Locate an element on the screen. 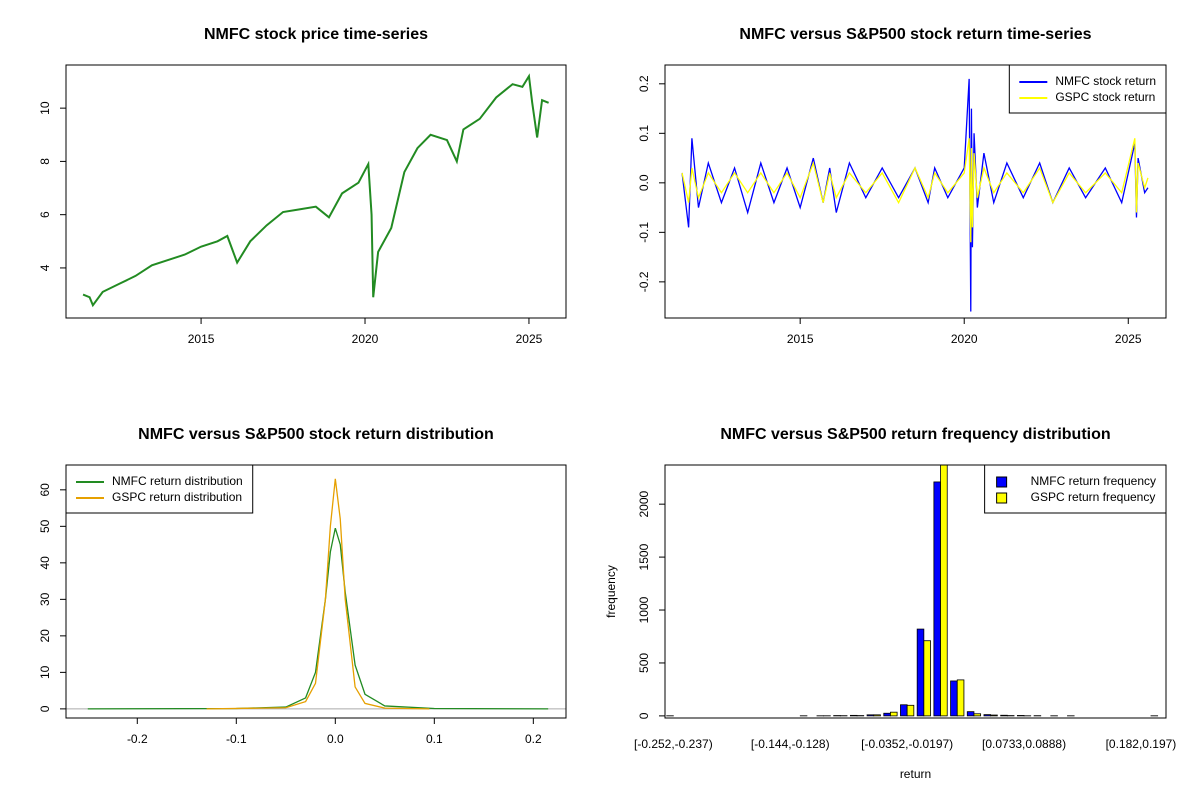 This screenshot has width=1200, height=800. y-axis-label: frequency is located at coordinates (611, 591).